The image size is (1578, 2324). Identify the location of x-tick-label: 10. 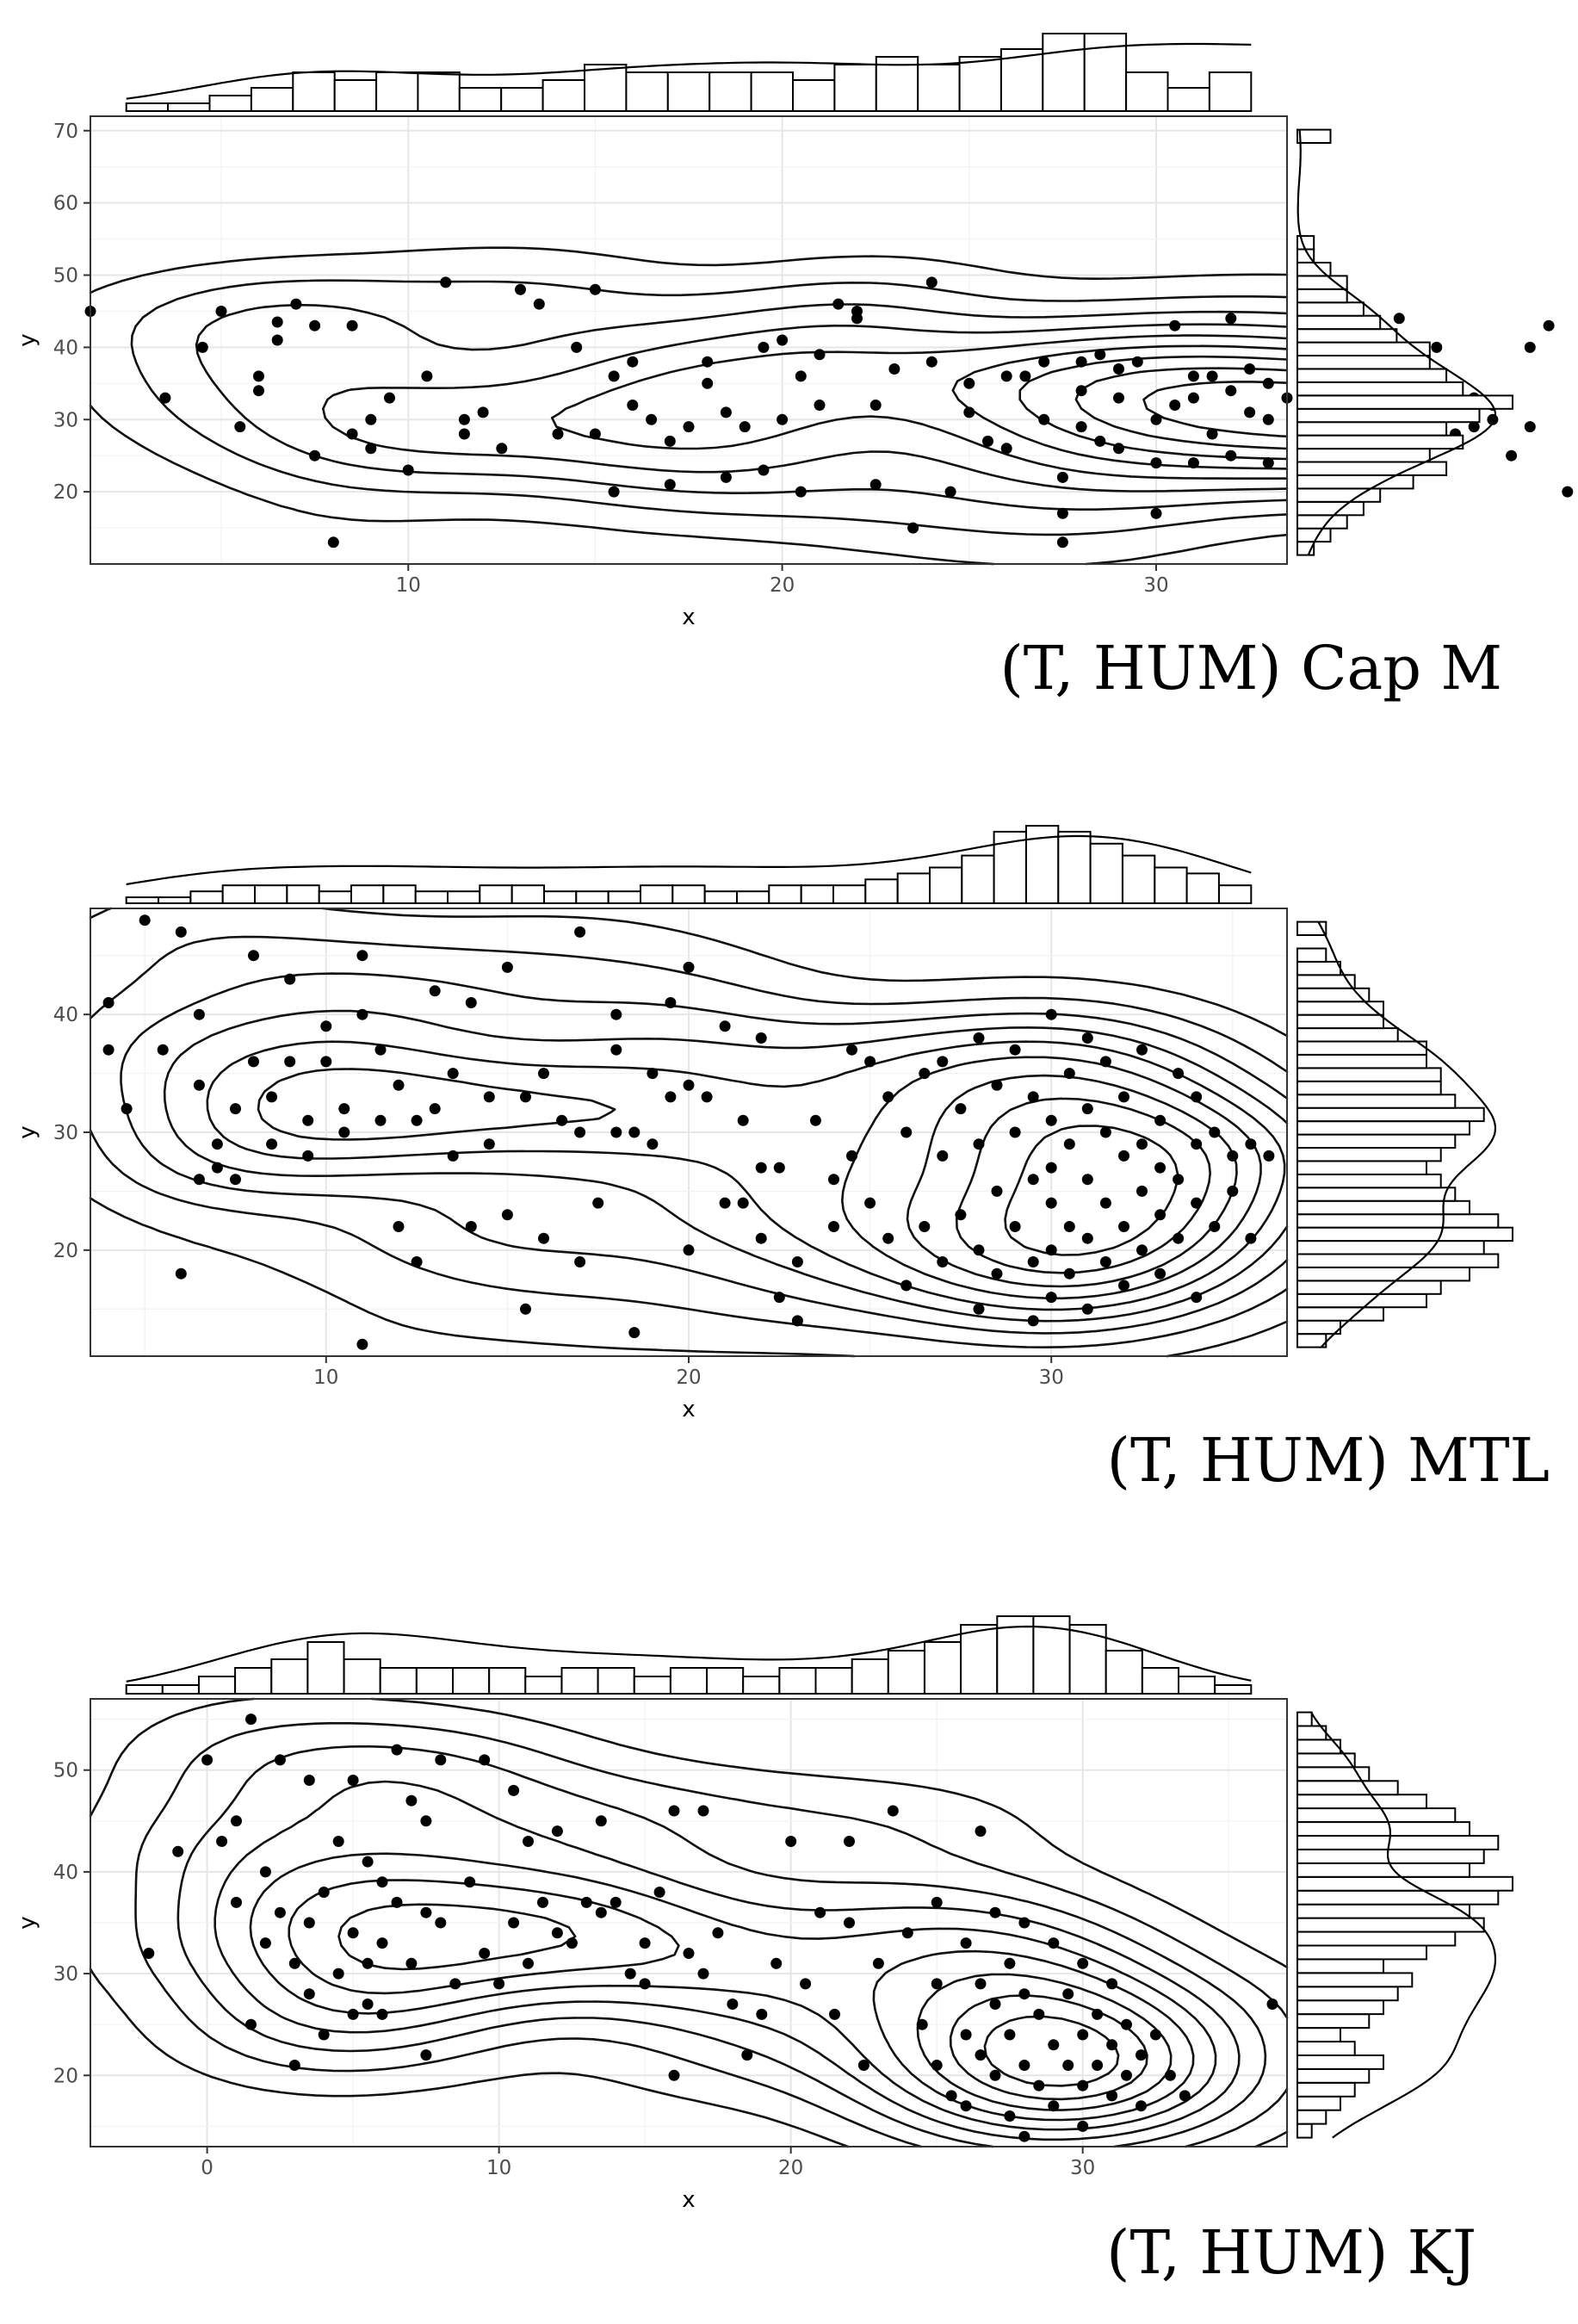
(326, 1378).